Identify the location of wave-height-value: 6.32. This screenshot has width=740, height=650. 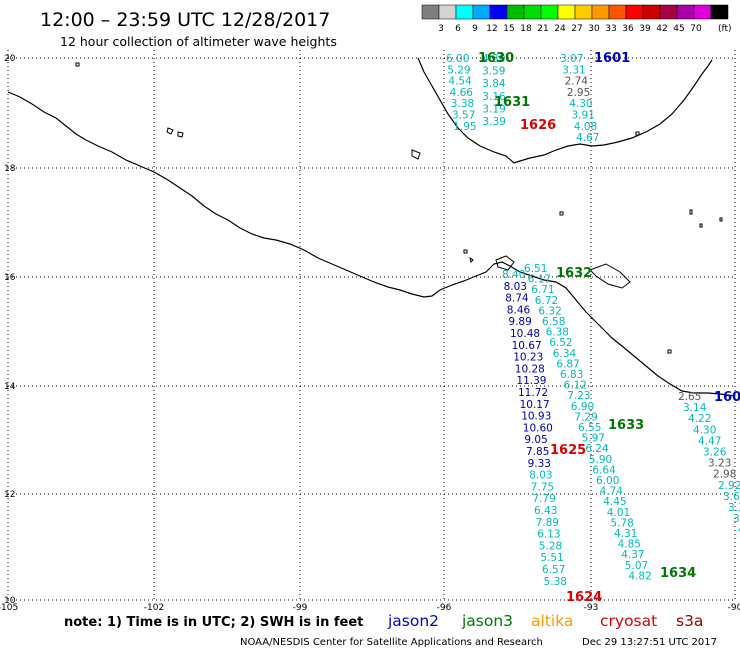
(549, 311).